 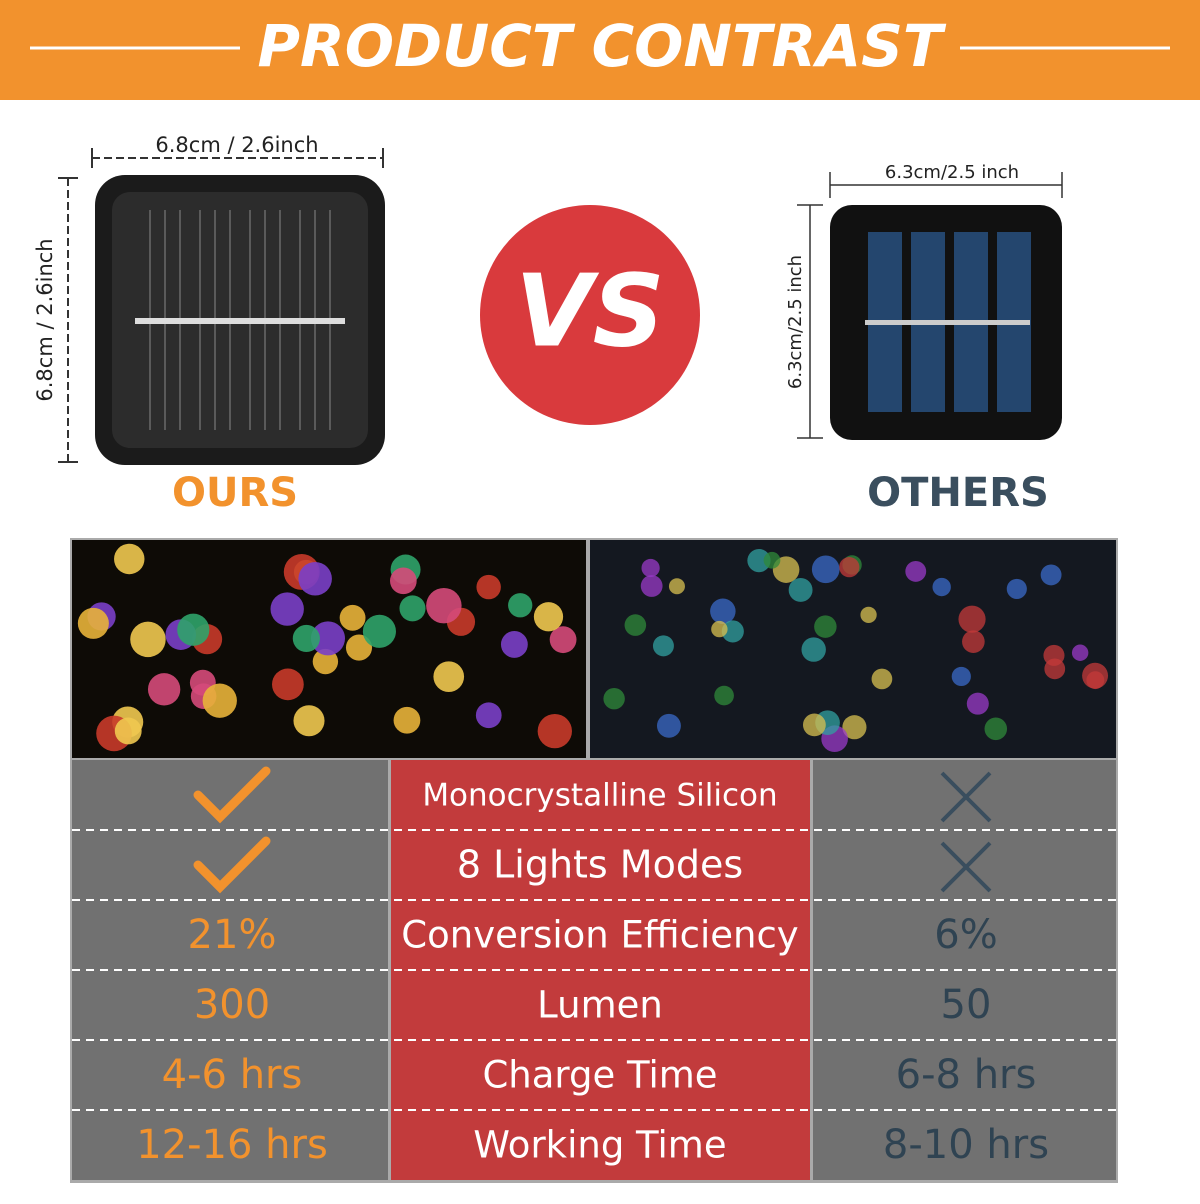 What do you see at coordinates (589, 310) in the screenshot?
I see `vs-text: VS` at bounding box center [589, 310].